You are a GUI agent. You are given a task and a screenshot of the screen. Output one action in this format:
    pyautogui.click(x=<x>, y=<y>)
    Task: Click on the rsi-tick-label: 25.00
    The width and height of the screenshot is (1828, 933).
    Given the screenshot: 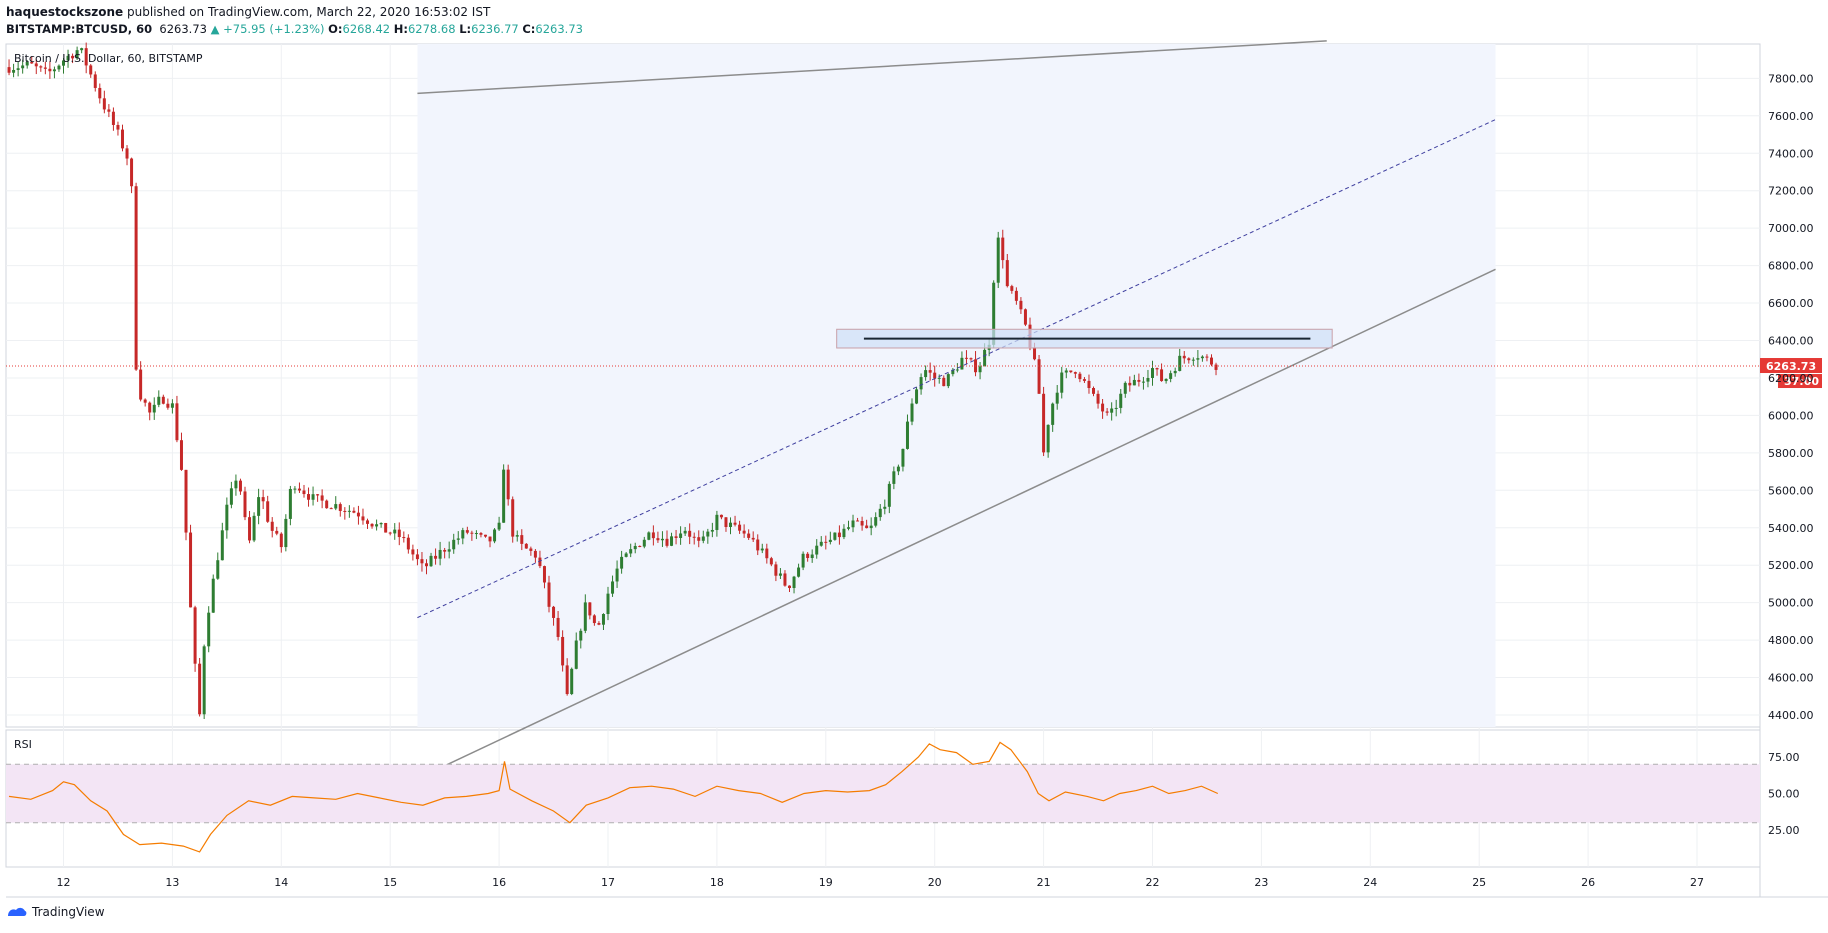 What is the action you would take?
    pyautogui.click(x=1784, y=830)
    